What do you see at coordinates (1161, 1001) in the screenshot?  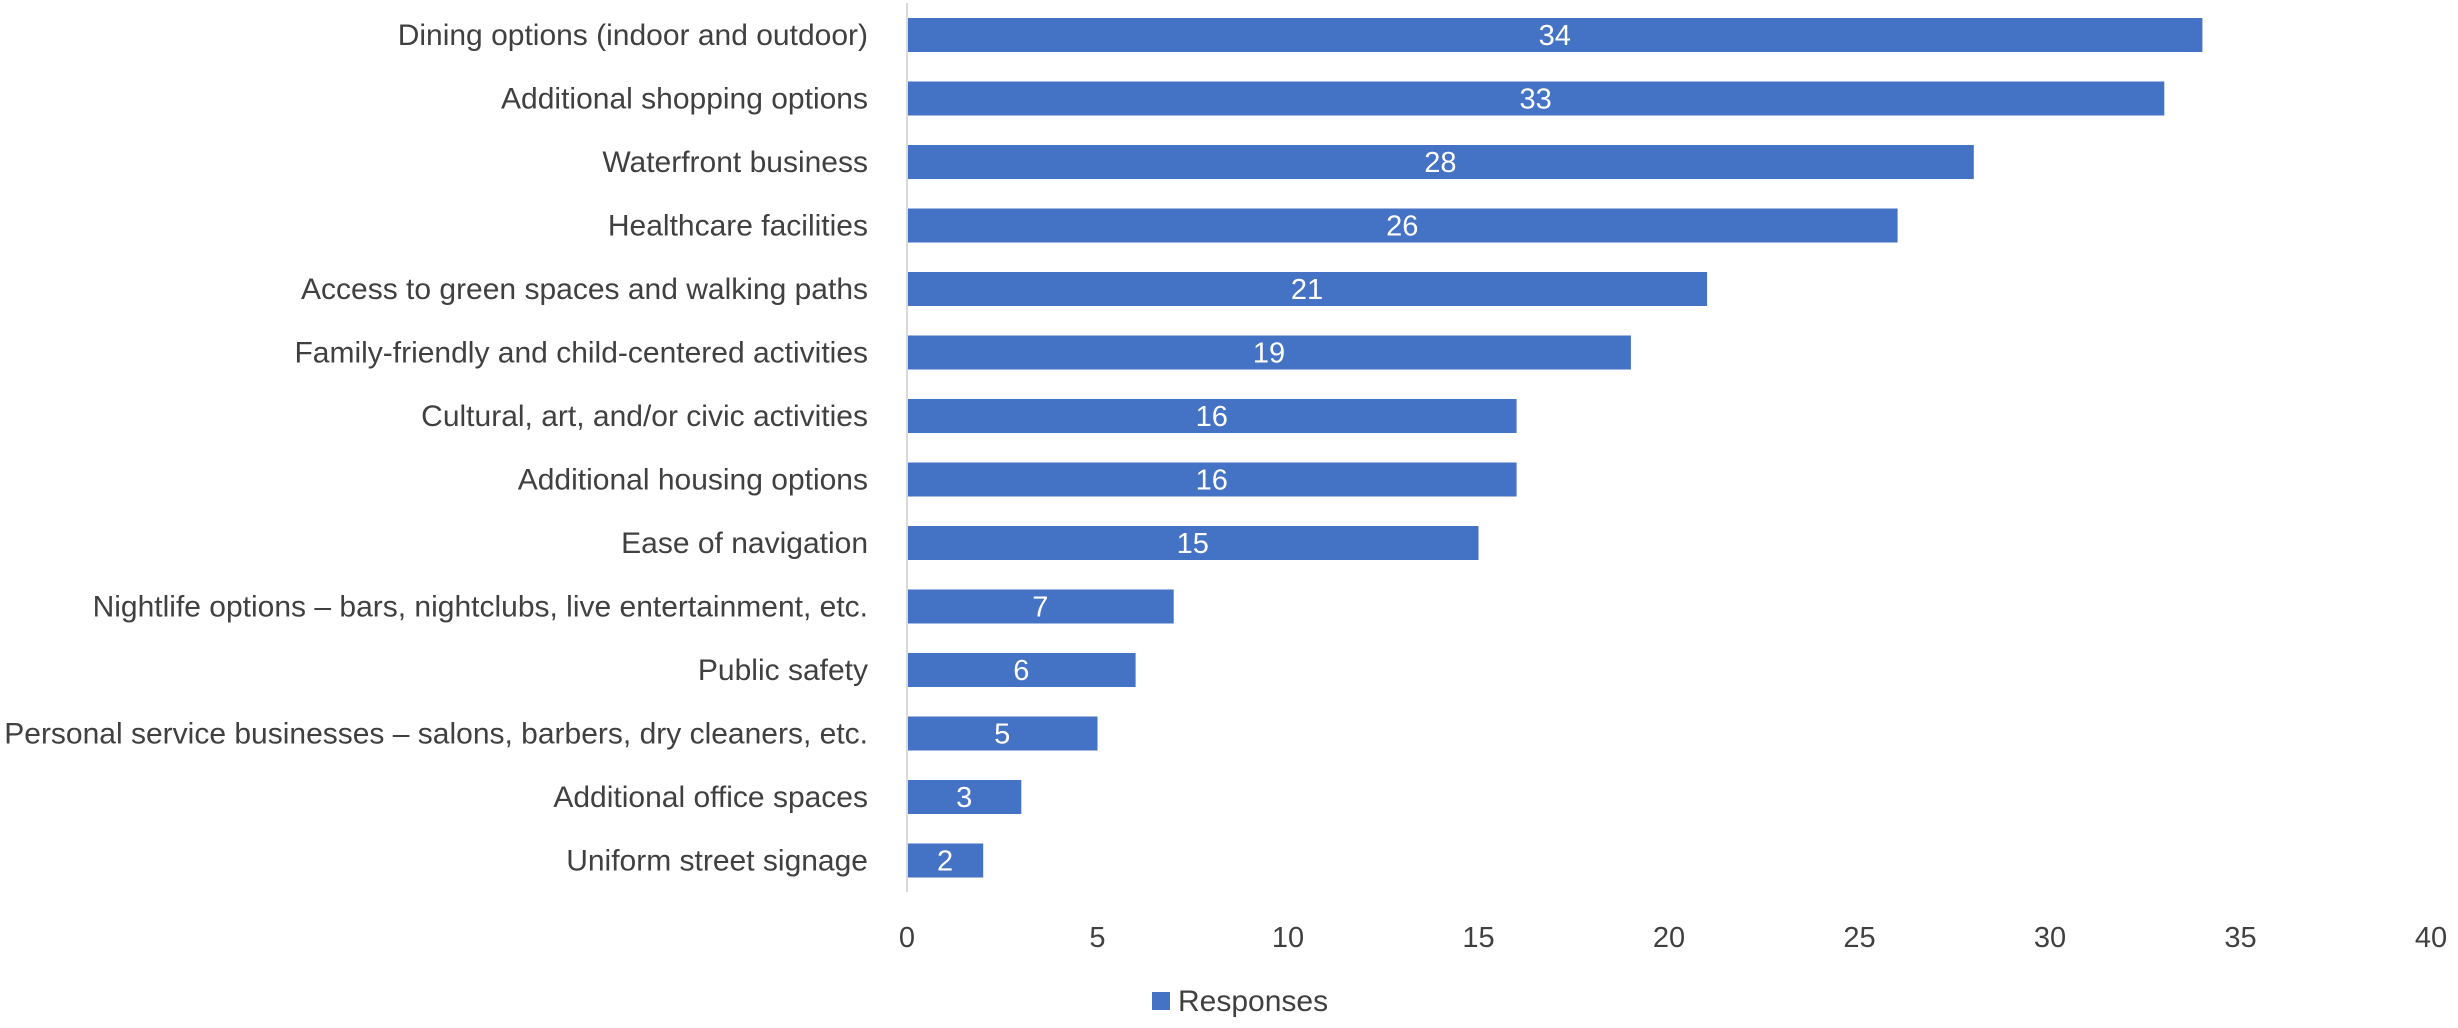 I see `legend-swatch` at bounding box center [1161, 1001].